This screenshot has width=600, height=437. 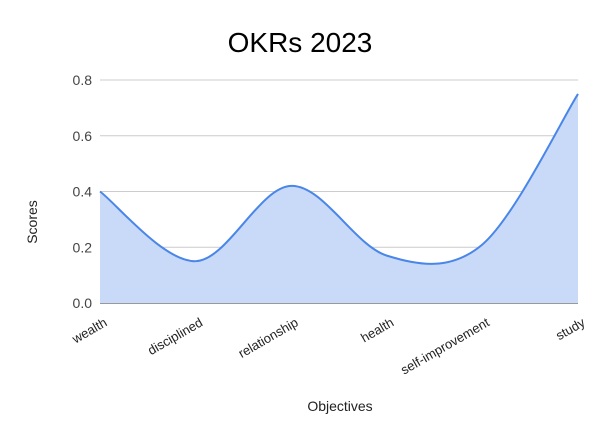 I want to click on x-tick-label: wealth, so click(x=89, y=331).